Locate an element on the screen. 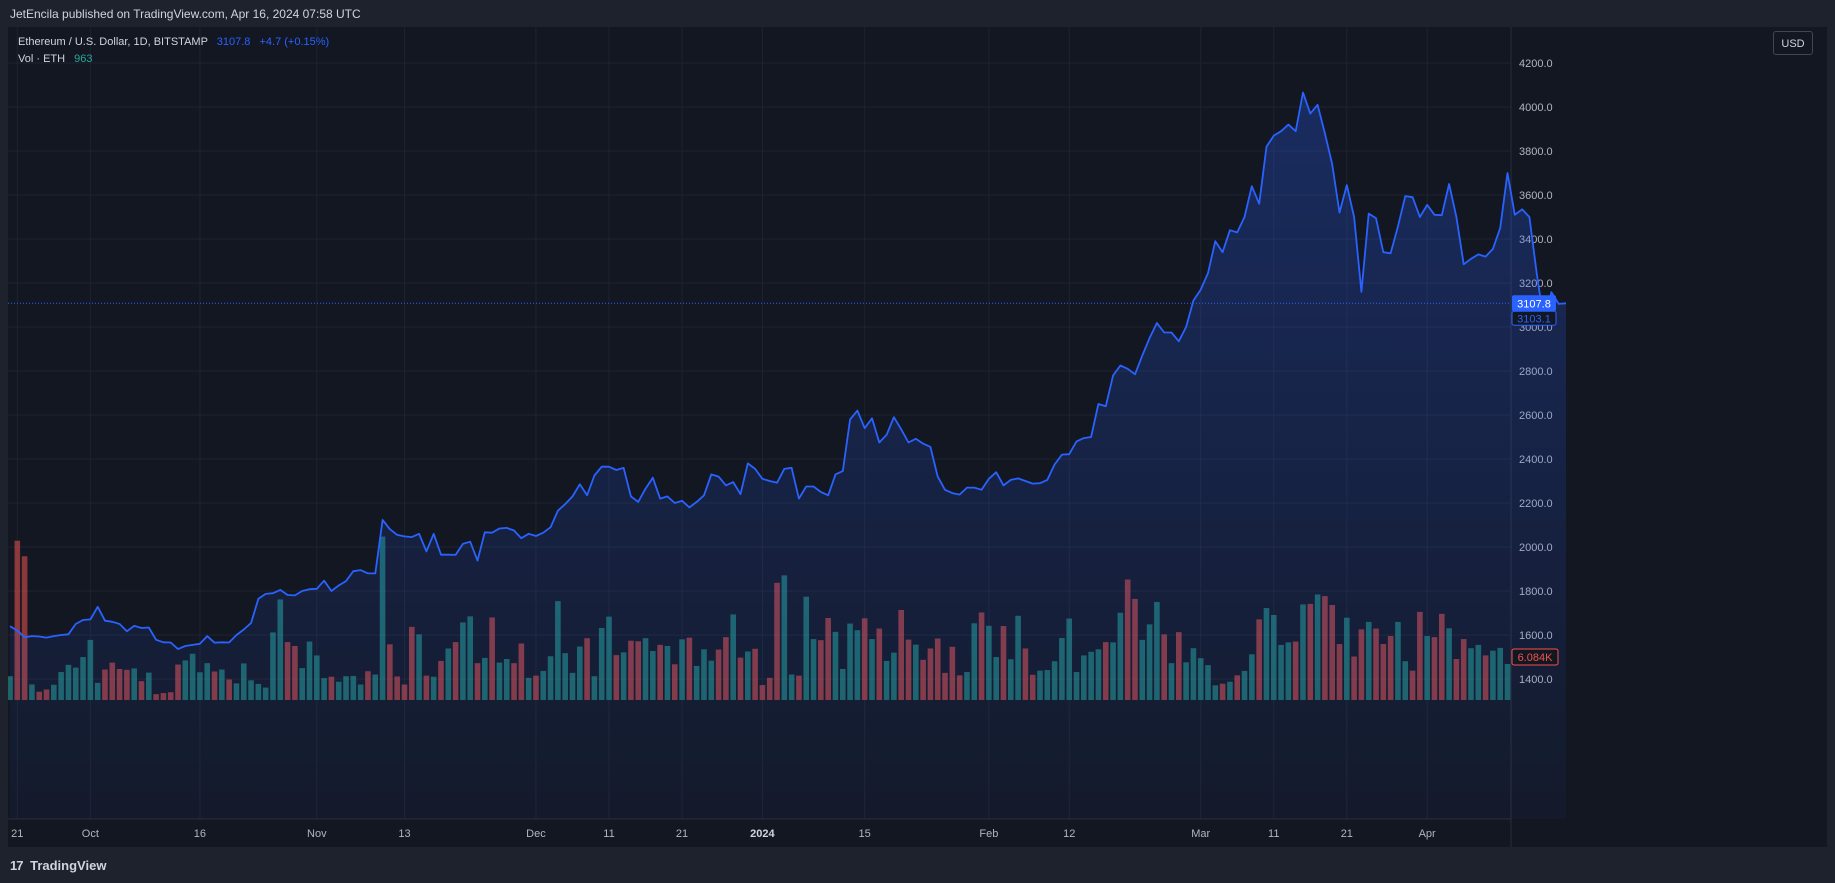 The height and width of the screenshot is (883, 1835). symbol-description: Ethereum / U.S. Dollar, 1D, BITSTAMP is located at coordinates (113, 42).